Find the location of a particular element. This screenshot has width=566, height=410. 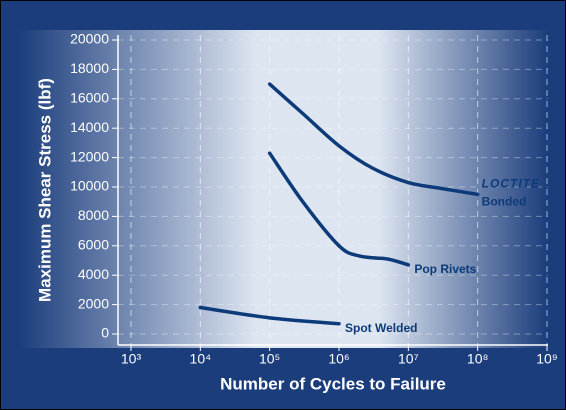

y-tick-label: 18000 is located at coordinates (89, 68).